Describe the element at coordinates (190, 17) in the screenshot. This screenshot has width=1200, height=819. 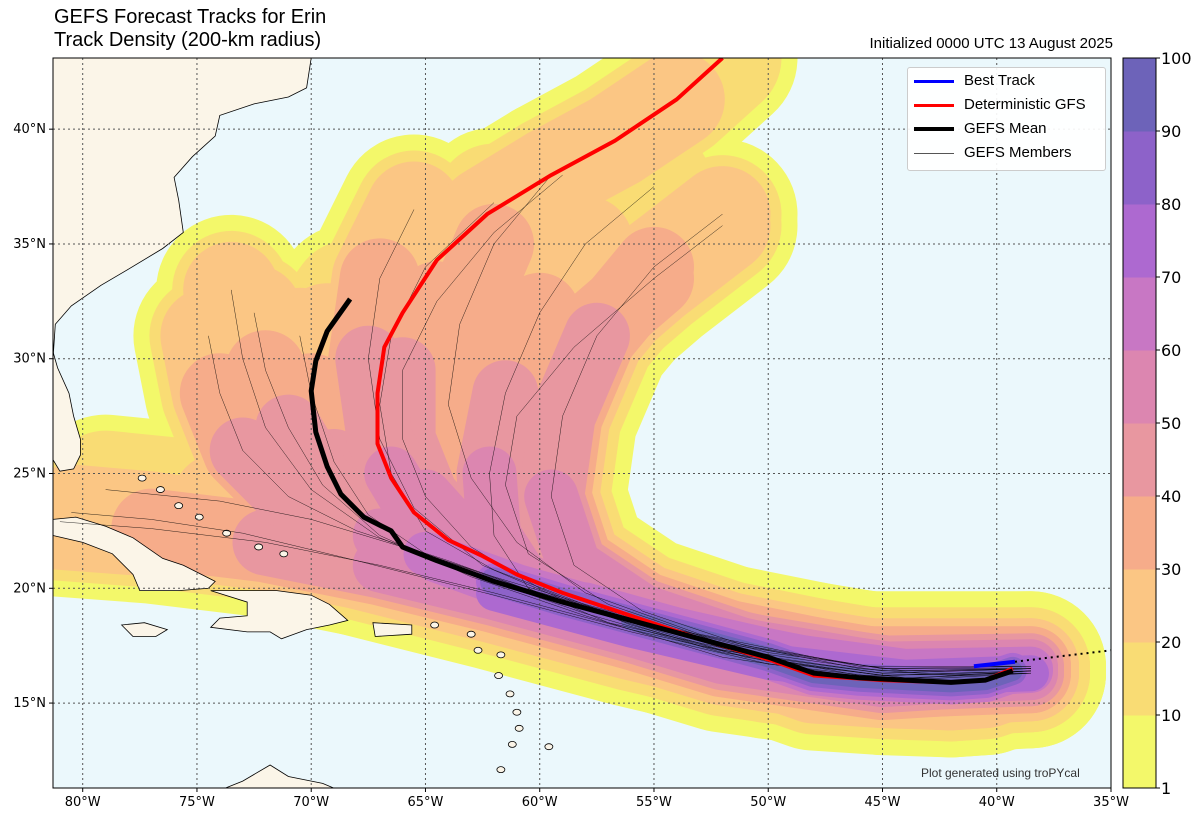
I see `title-line-1: GEFS Forecast Tracks for Erin` at that location.